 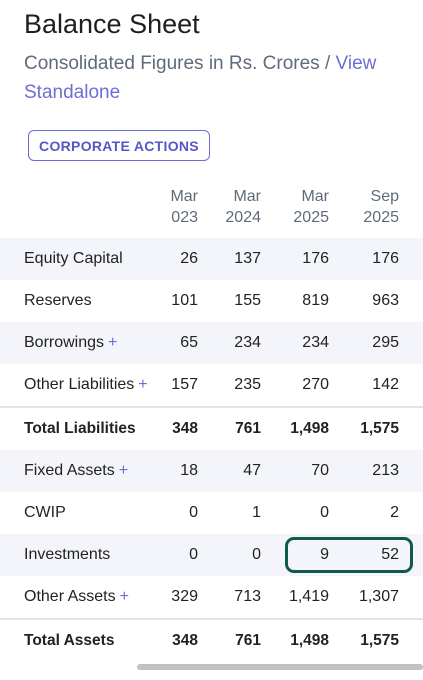 I want to click on subtitle-text: Consolidated Figures in Rs. Crores /, so click(x=177, y=63).